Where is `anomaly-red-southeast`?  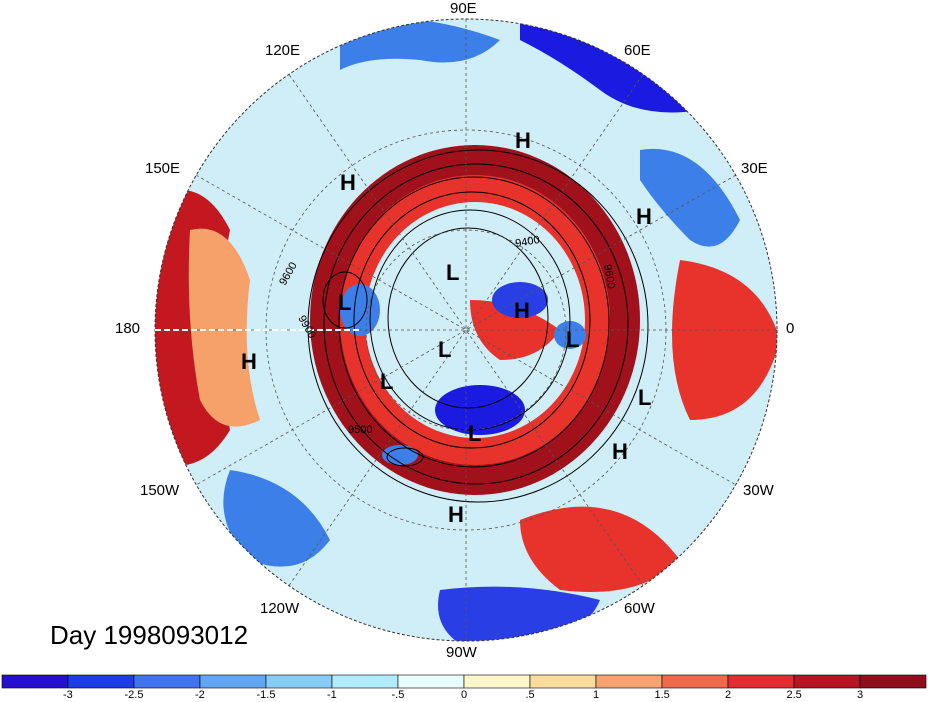 anomaly-red-southeast is located at coordinates (600, 549).